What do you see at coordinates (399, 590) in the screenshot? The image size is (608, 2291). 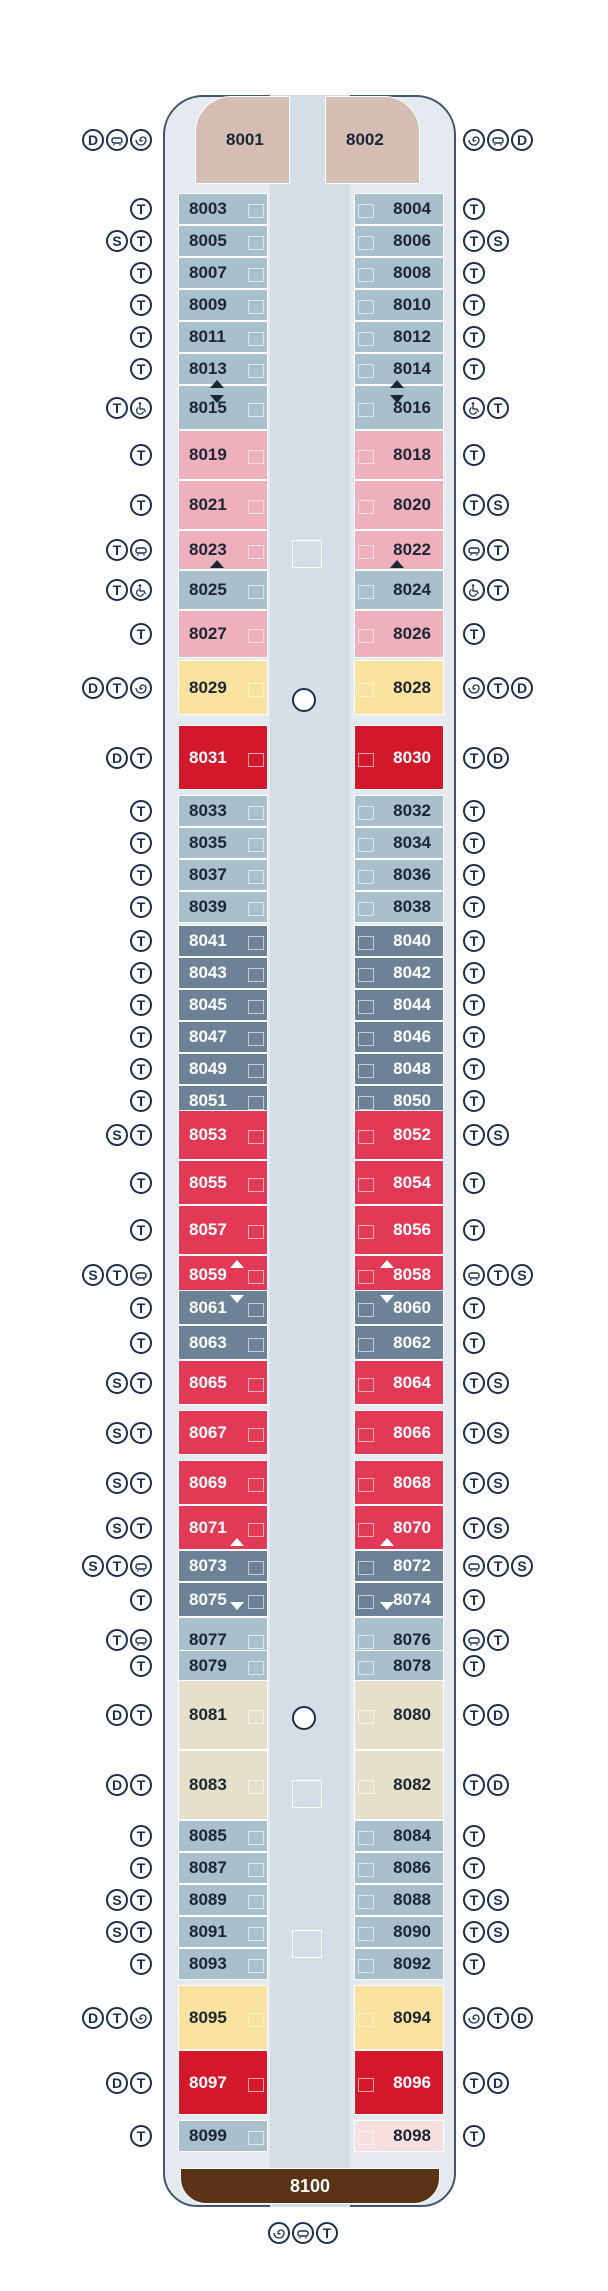 I see `cabin-8024: 8024` at bounding box center [399, 590].